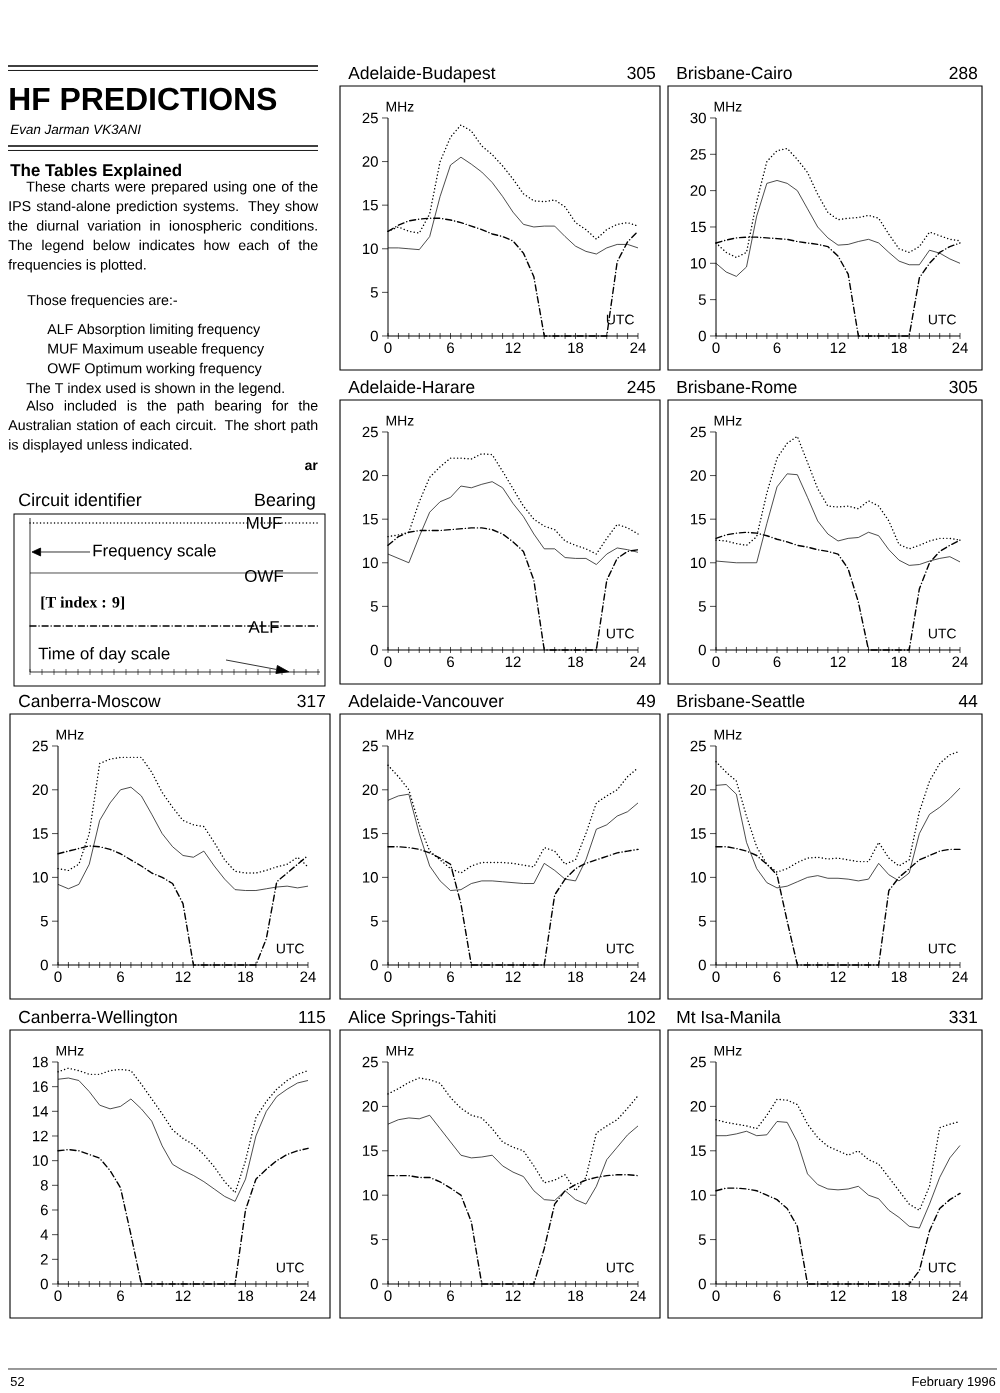 The image size is (1000, 1393). What do you see at coordinates (698, 118) in the screenshot?
I see `y-tick-label: 30` at bounding box center [698, 118].